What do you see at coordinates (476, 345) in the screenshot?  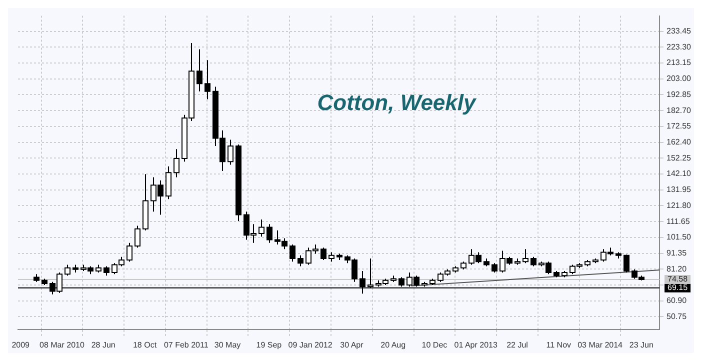 I see `x-tick-label: 01 Apr 2013` at bounding box center [476, 345].